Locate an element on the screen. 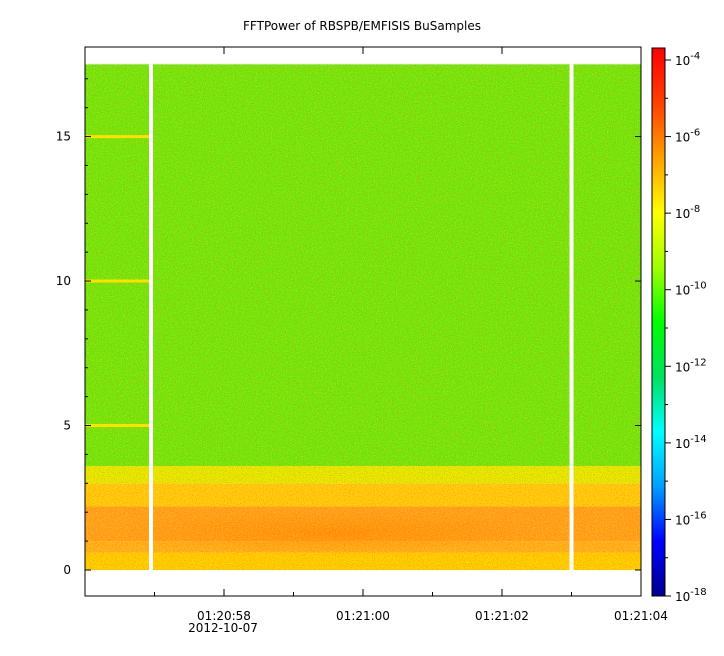  chart-title: FFTPower of RBSPB/EMFISIS BuSamples is located at coordinates (362, 26).